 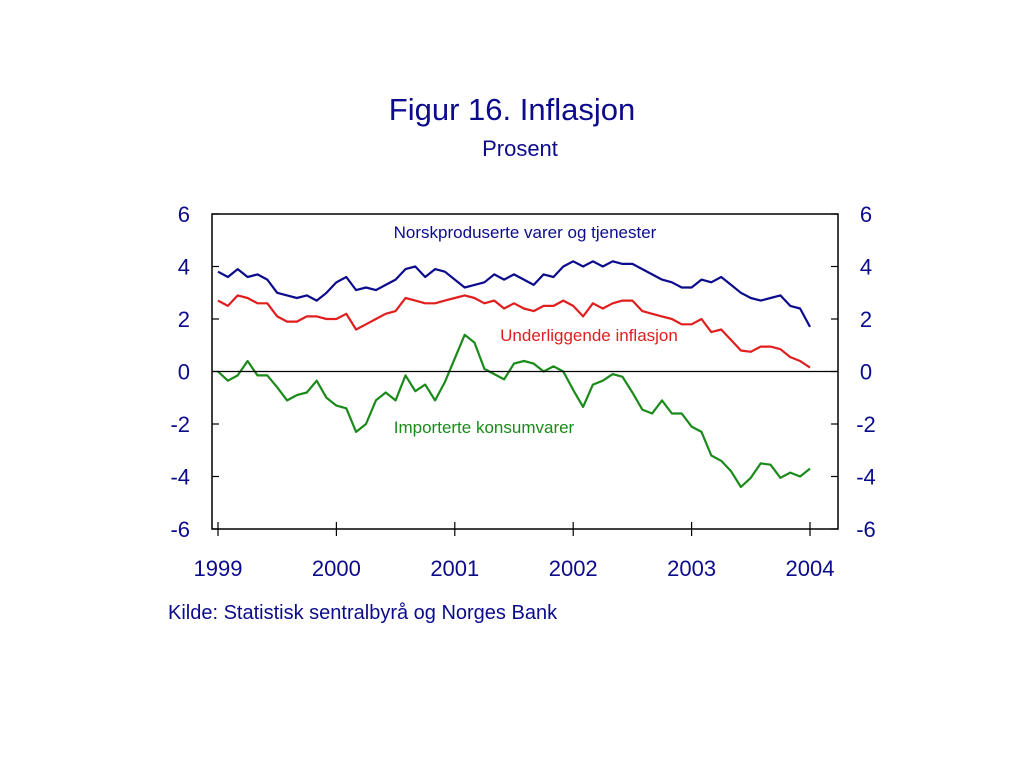 I want to click on y-tick-label-left: 0, so click(x=184, y=372).